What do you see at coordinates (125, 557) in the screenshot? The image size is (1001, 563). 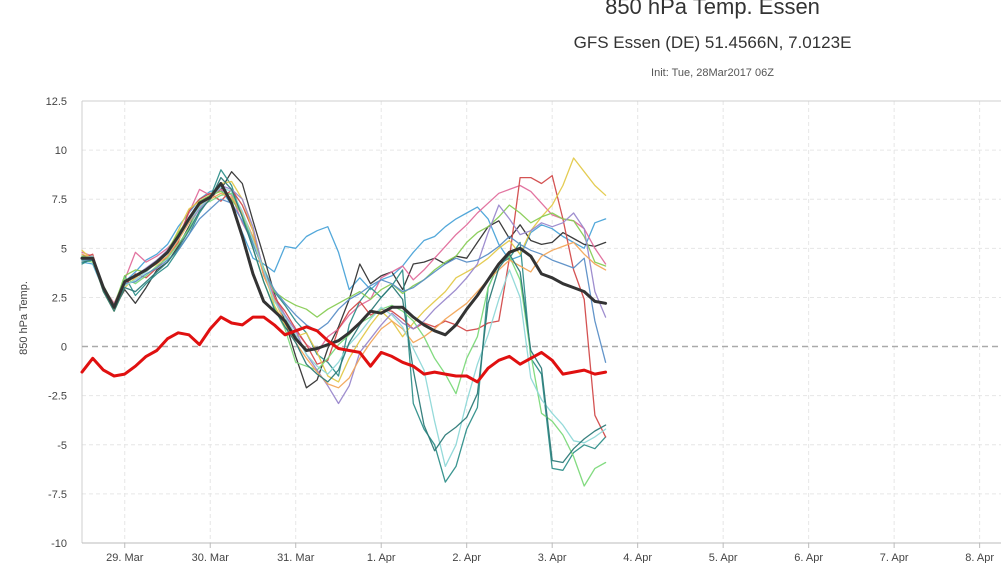 I see `x-tick-label: 29. Mar` at bounding box center [125, 557].